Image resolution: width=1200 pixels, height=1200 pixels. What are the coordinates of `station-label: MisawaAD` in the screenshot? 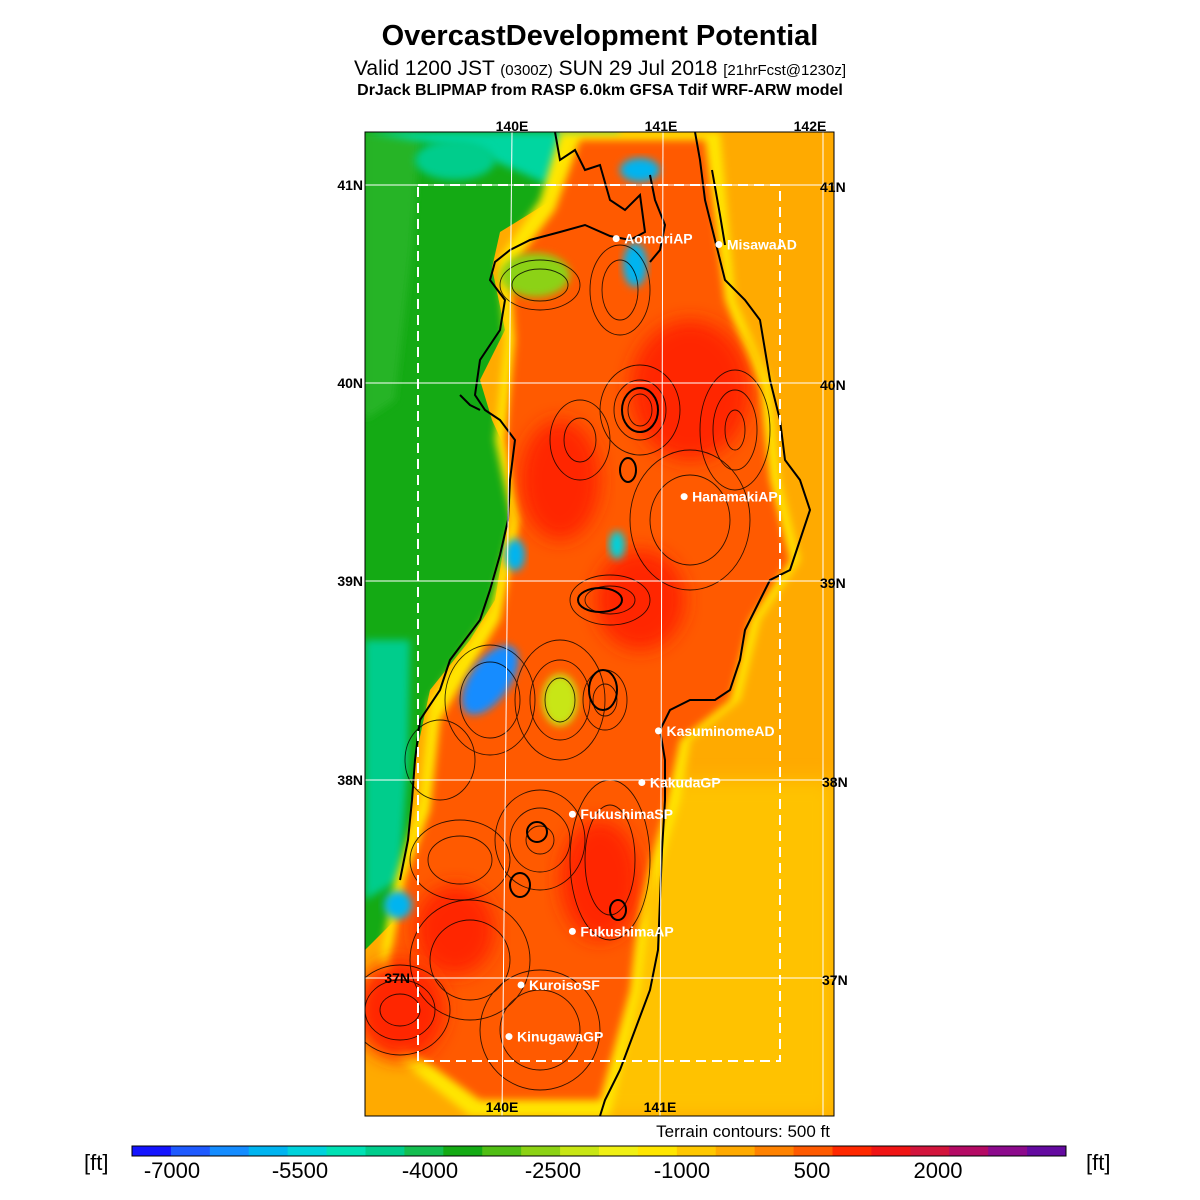 It's located at (762, 245).